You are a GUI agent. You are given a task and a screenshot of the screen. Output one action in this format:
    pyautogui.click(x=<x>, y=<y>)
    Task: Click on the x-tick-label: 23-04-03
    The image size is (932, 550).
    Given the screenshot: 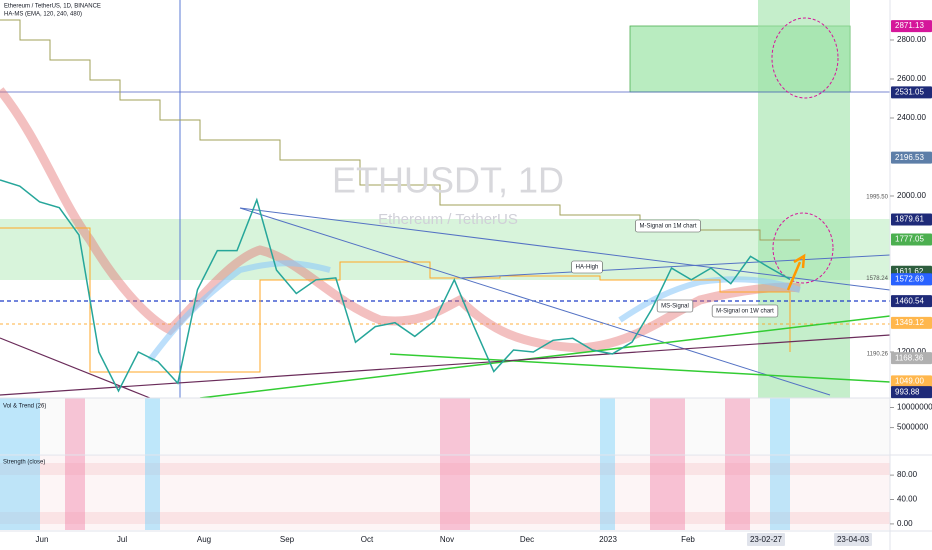 What is the action you would take?
    pyautogui.click(x=853, y=539)
    